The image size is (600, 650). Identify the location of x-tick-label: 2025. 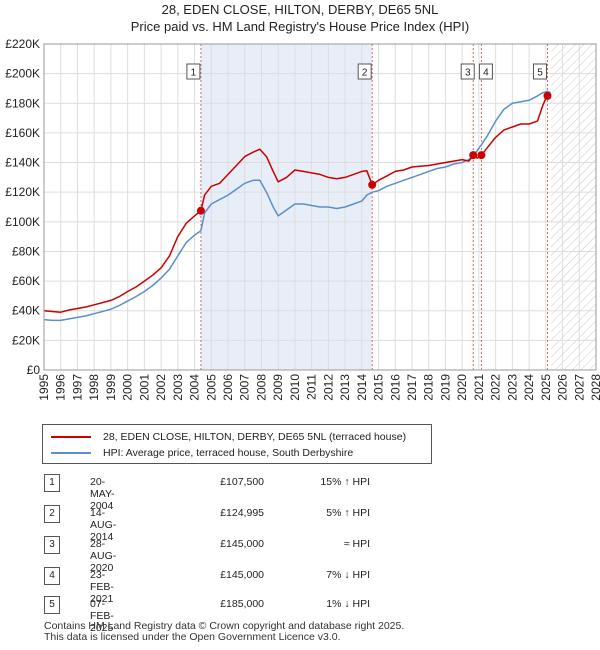
(546, 387).